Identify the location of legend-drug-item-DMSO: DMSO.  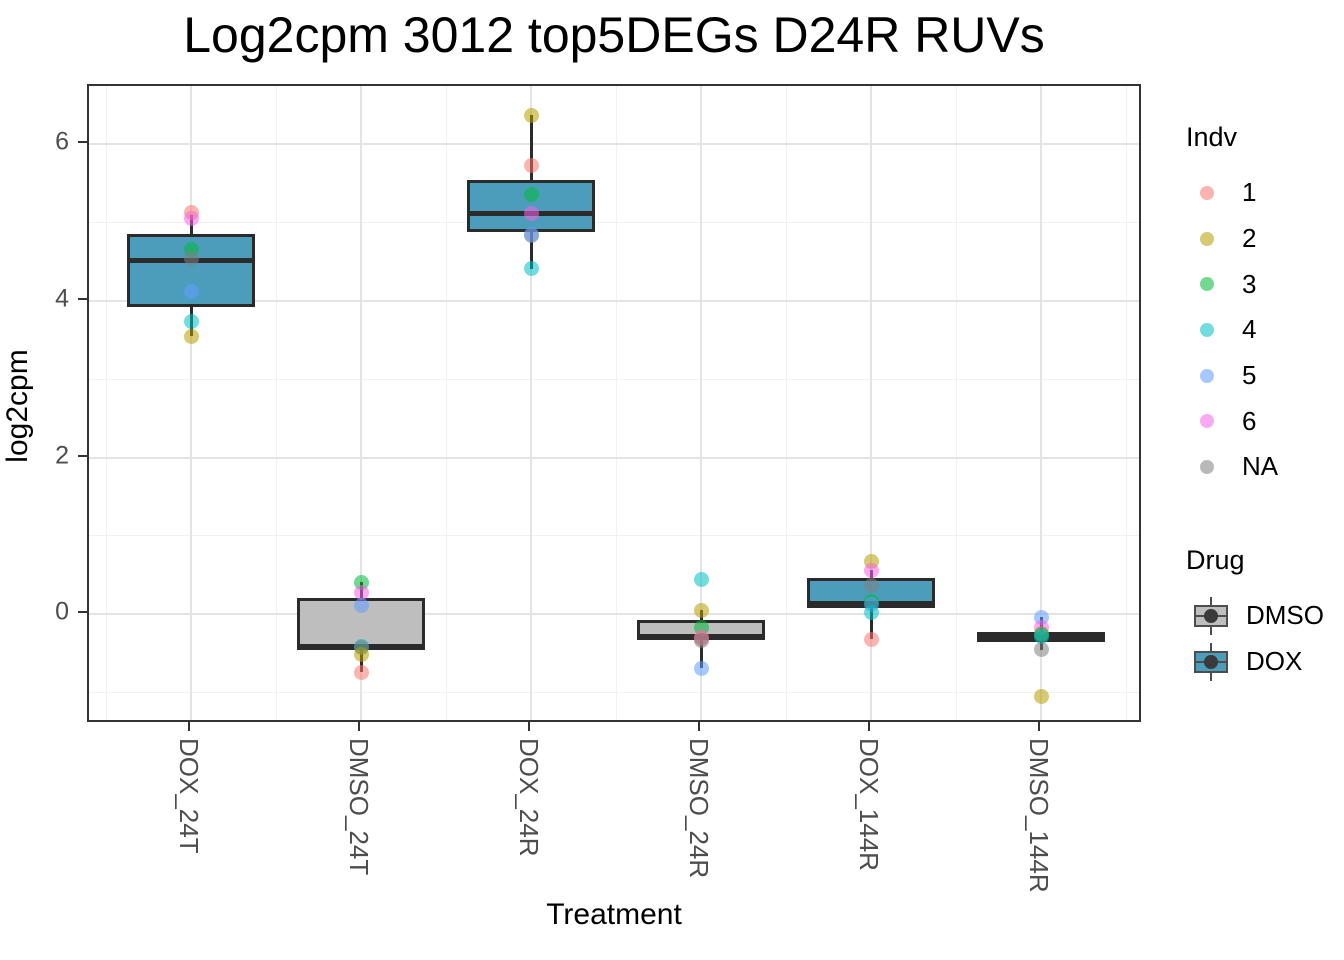
(1255, 616).